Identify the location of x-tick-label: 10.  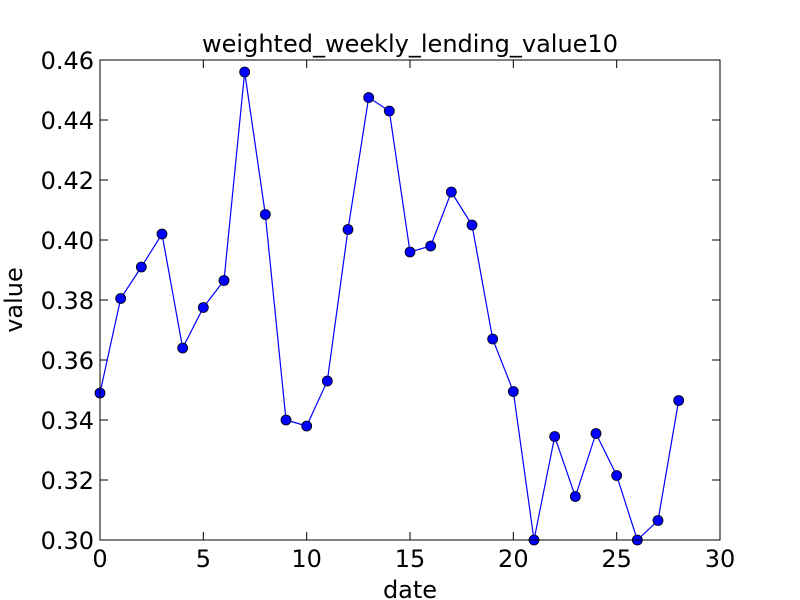
(306, 559).